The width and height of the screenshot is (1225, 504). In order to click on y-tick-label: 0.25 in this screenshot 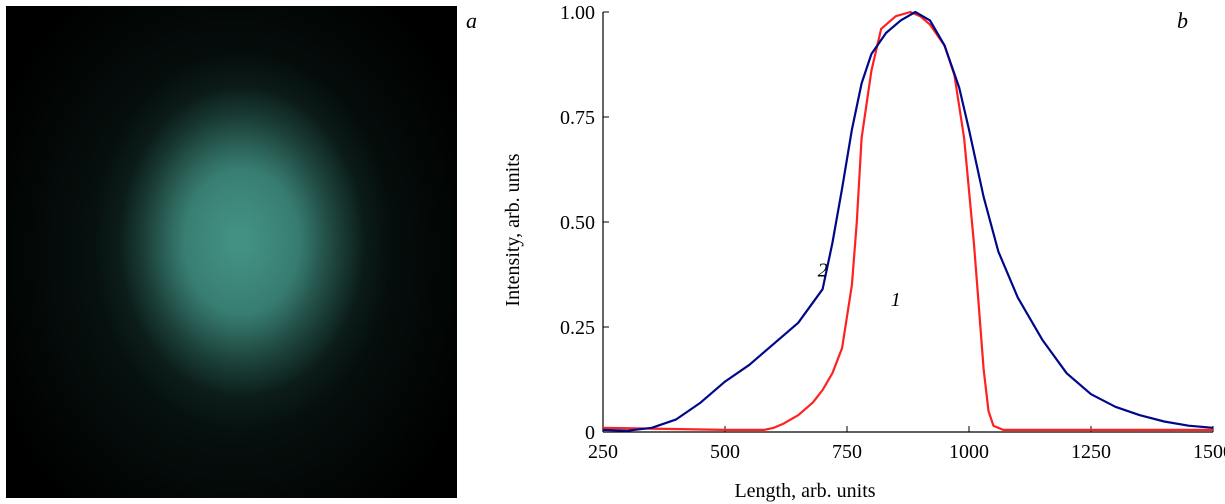, I will do `click(577, 328)`.